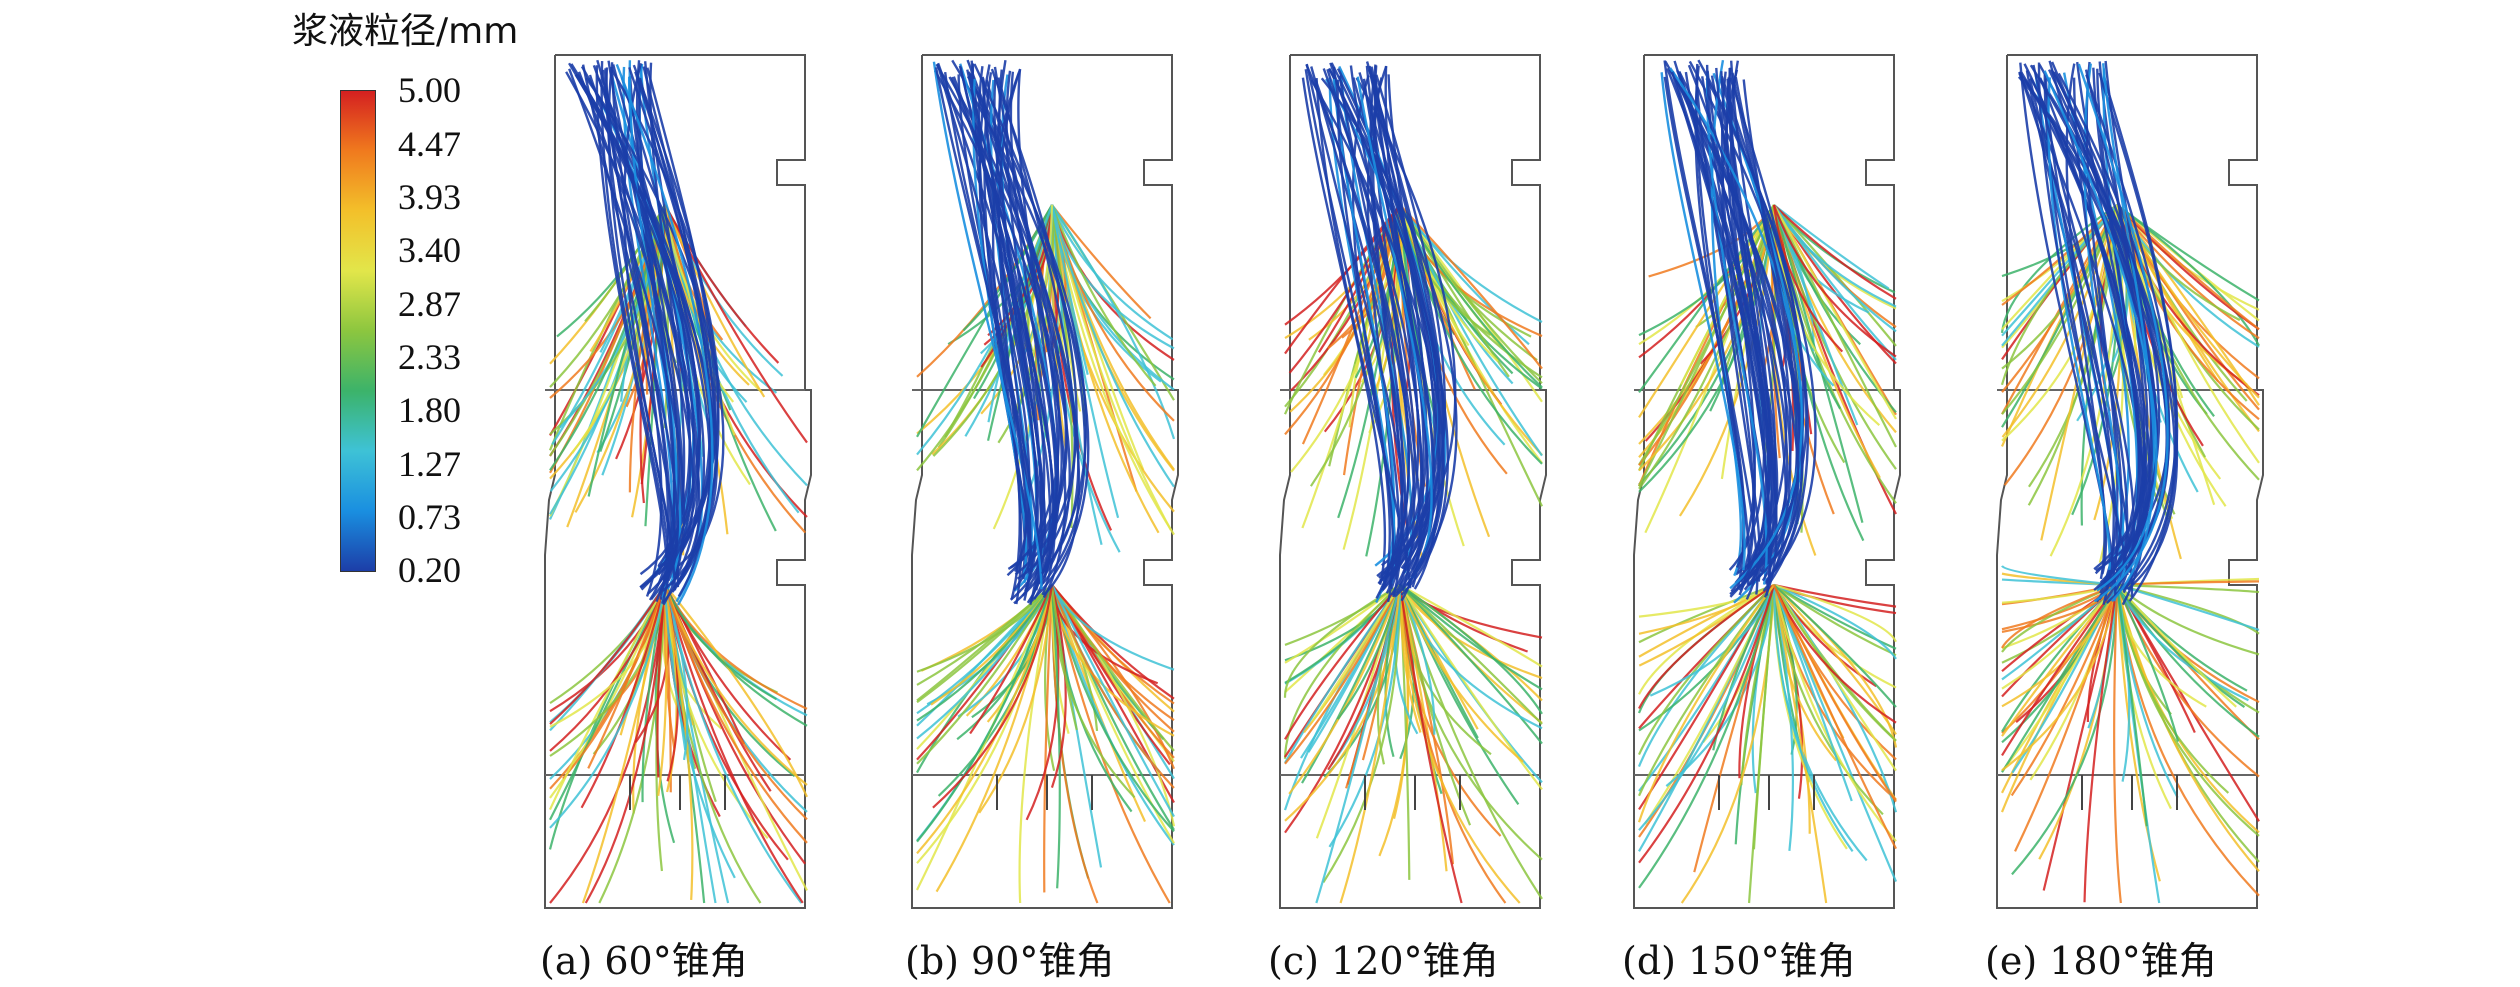  Describe the element at coordinates (429, 410) in the screenshot. I see `colorbar-tick: 1.80` at that location.